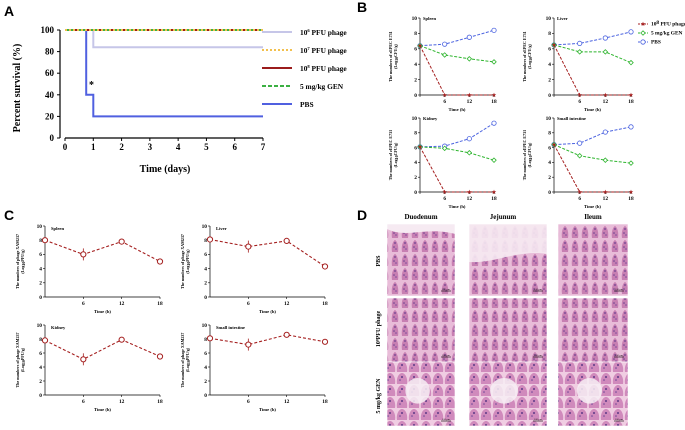 The image size is (685, 430). I want to click on phage-subplot-title: Small intestine, so click(230, 327).